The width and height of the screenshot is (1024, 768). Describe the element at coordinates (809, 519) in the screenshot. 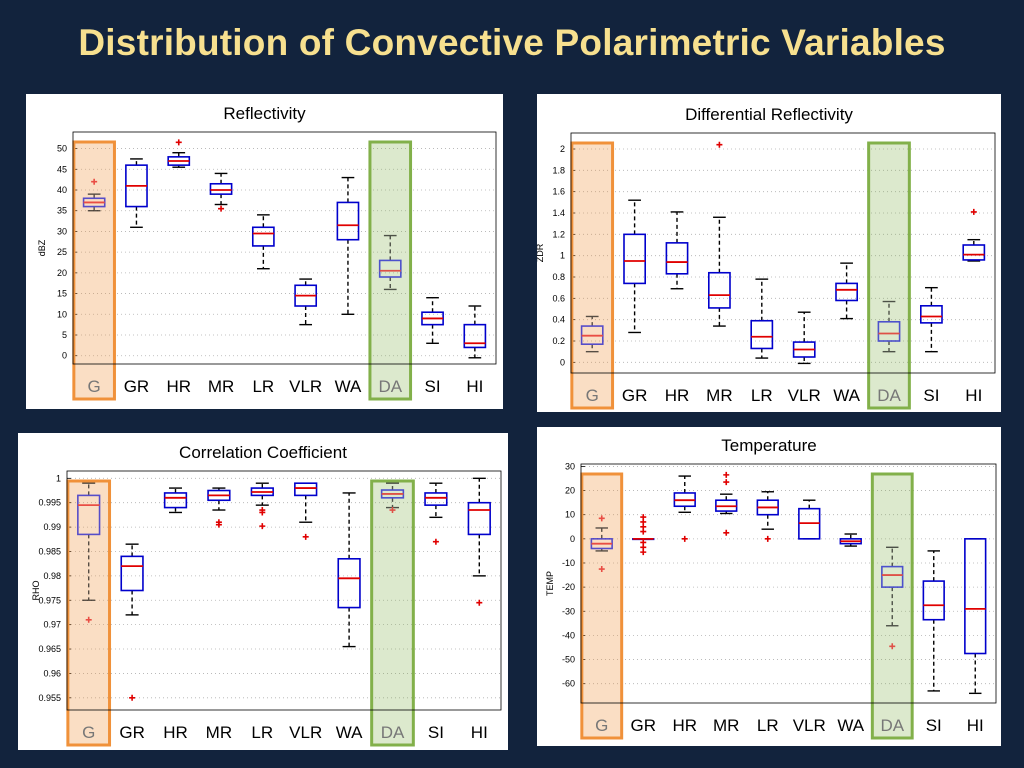

I see `box-vlr` at that location.